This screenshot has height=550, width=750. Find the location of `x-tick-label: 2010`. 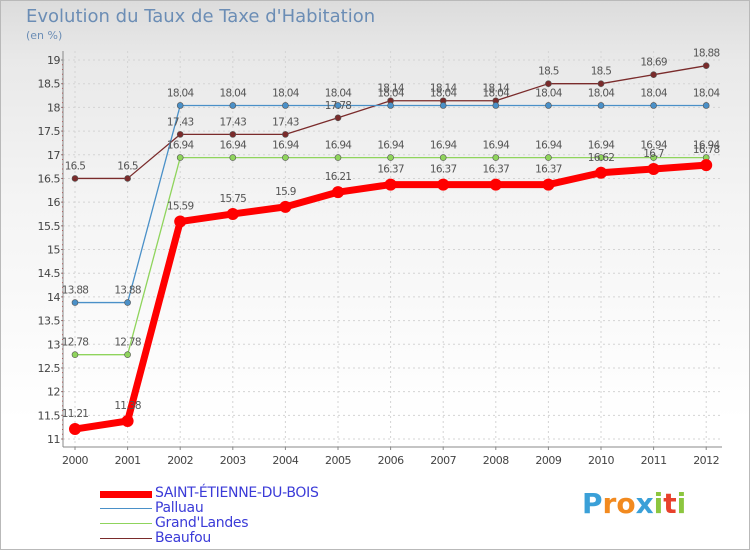

x-tick-label: 2010 is located at coordinates (601, 460).